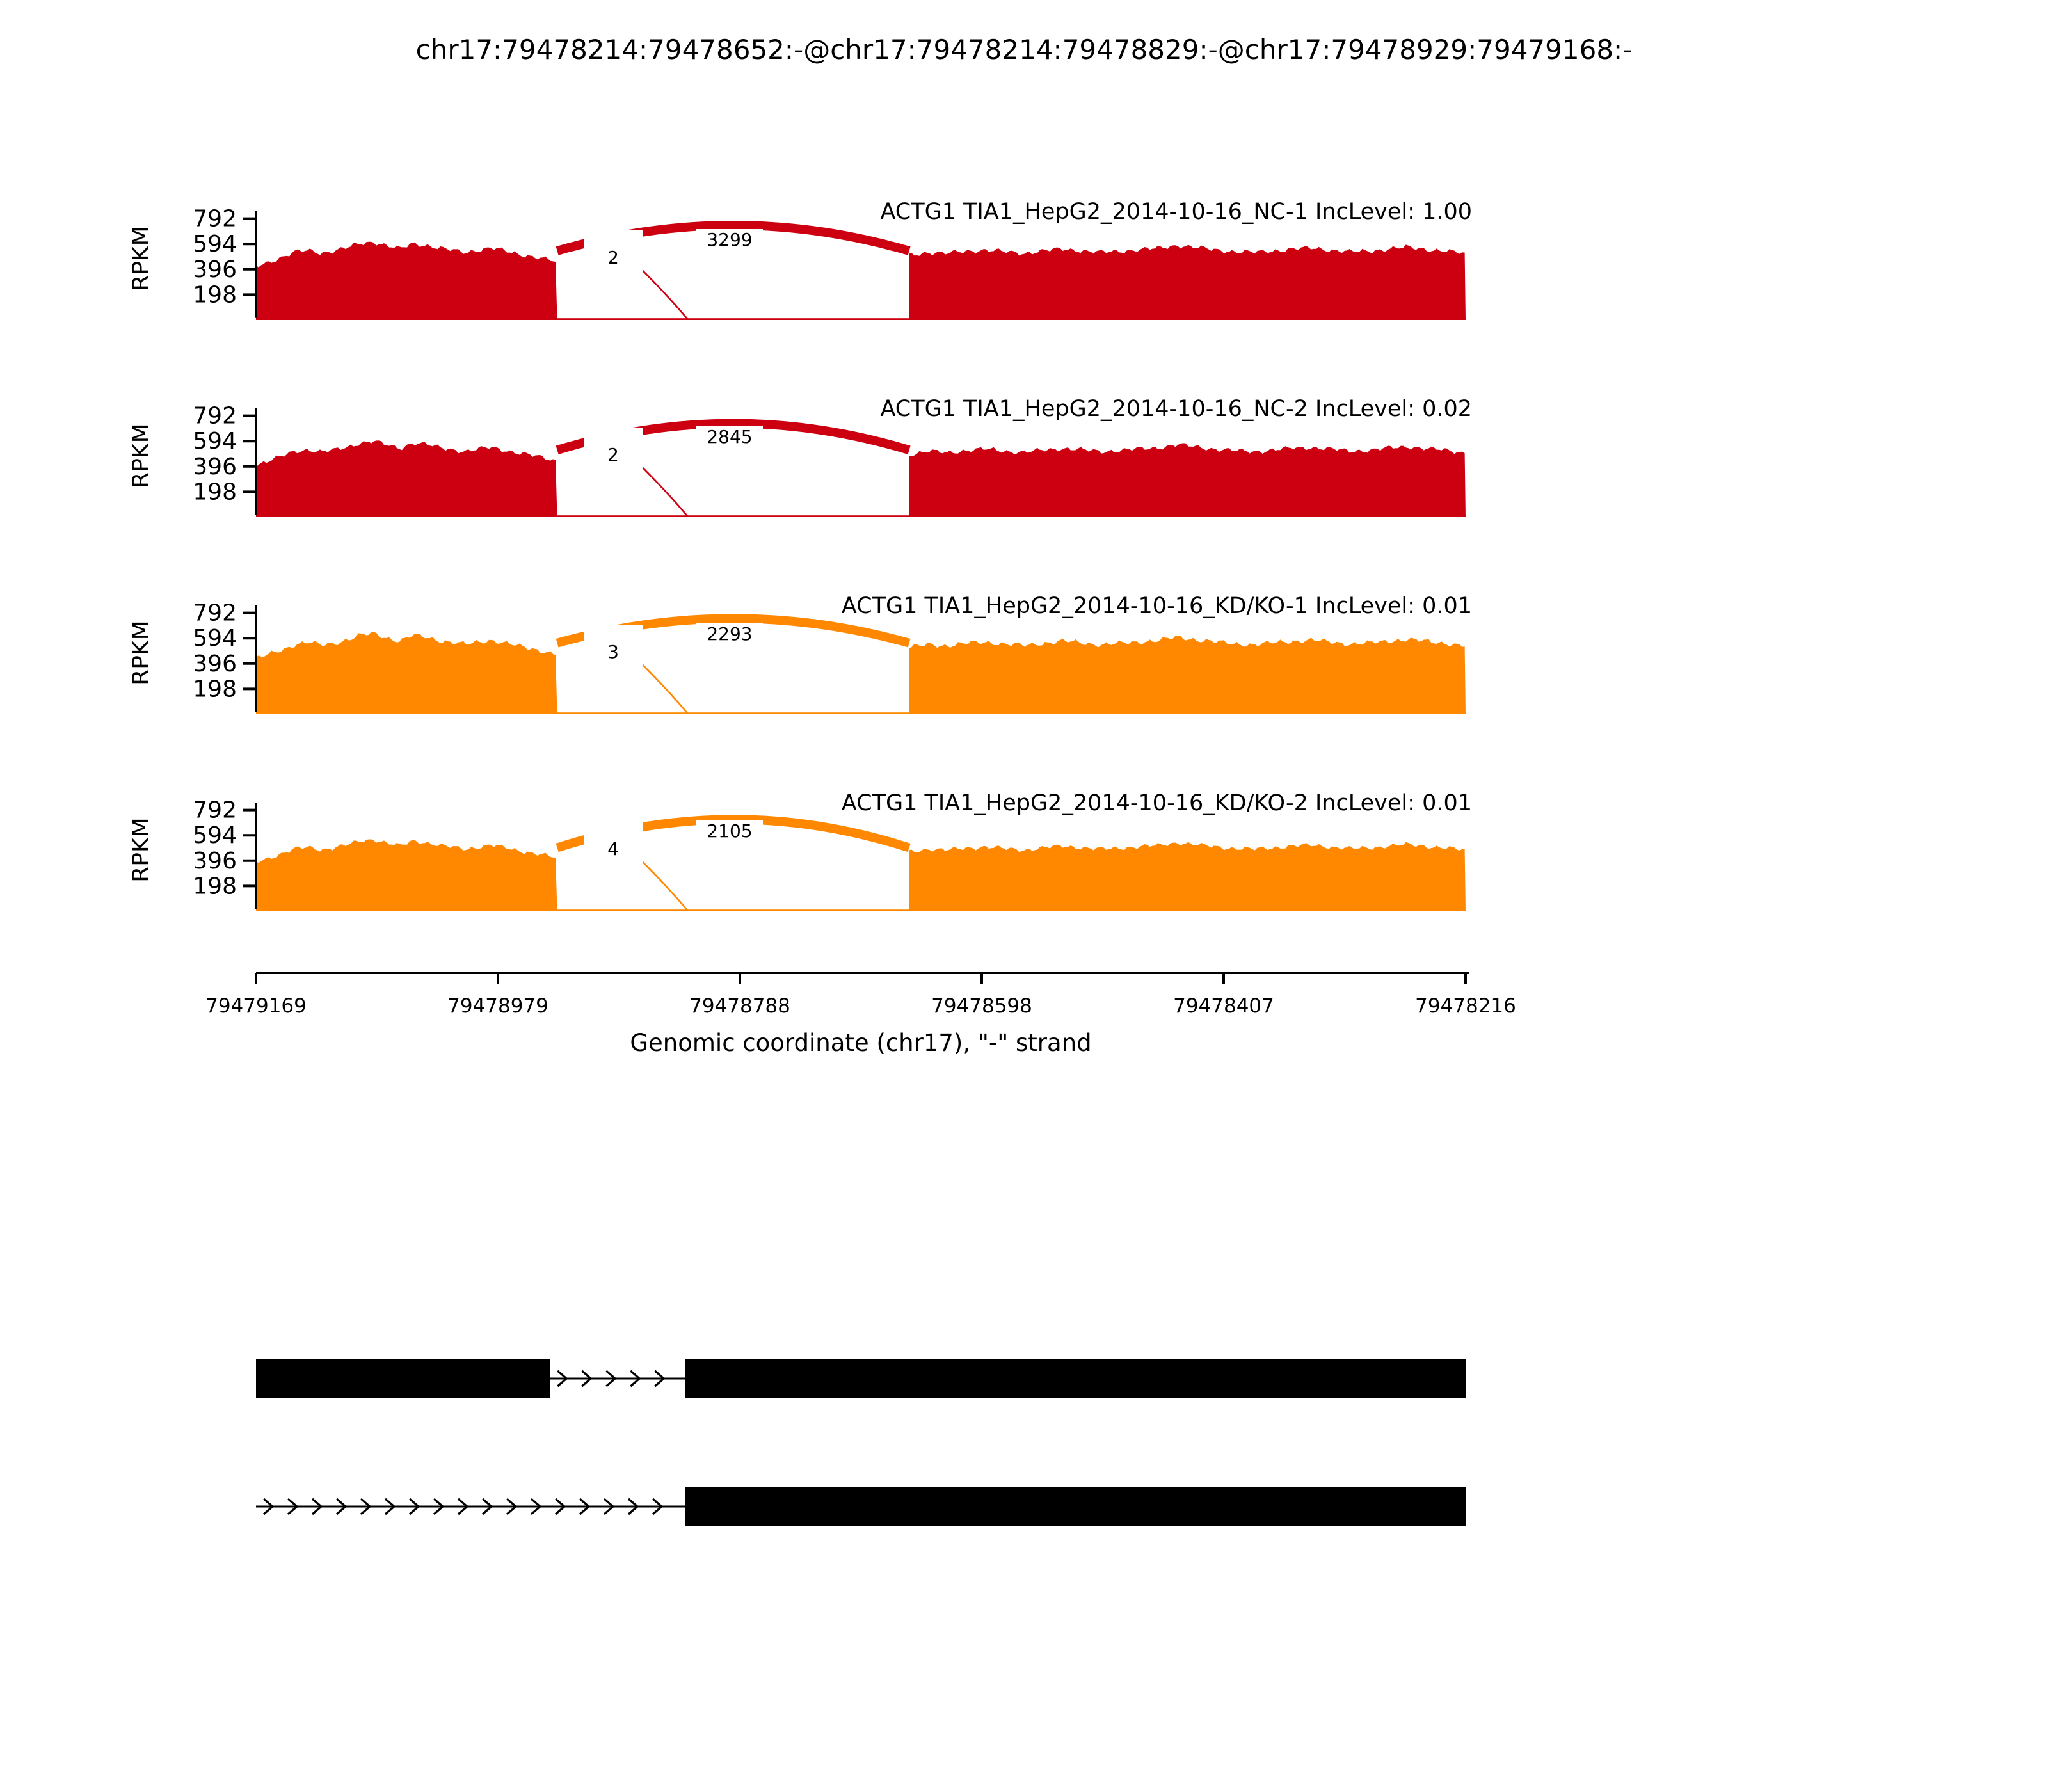 The image size is (2048, 1792). Describe the element at coordinates (215, 835) in the screenshot. I see `y-tick-label-track-4: 594` at that location.